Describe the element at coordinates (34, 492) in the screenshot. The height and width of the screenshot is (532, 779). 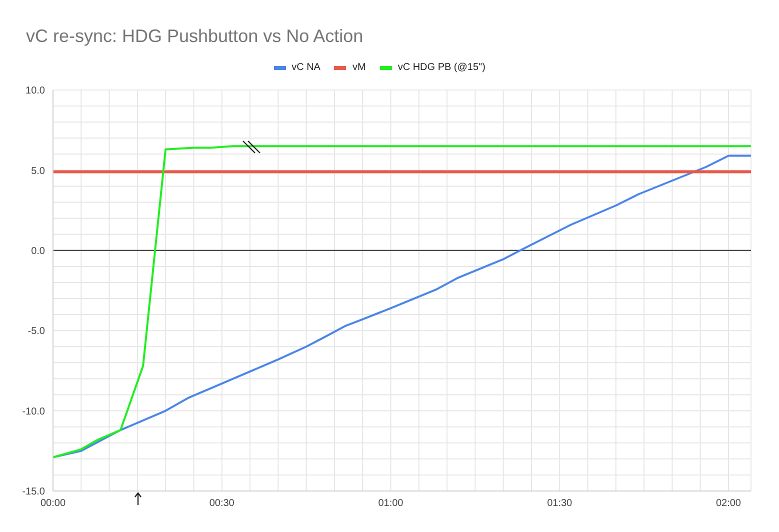
I see `y-tick-label: -15.0` at that location.